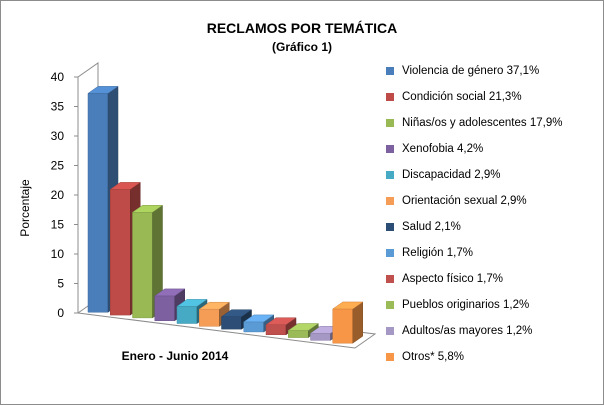 Image resolution: width=604 pixels, height=405 pixels. I want to click on y-tick-label: 5, so click(60, 284).